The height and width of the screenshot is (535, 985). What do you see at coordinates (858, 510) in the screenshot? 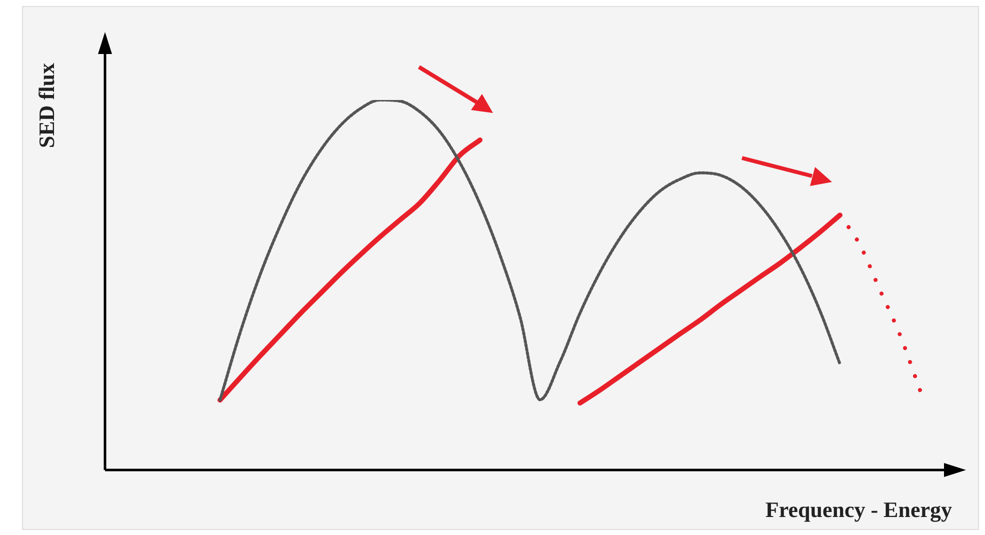
I see `x-axis-title: Frequency - Energy` at bounding box center [858, 510].